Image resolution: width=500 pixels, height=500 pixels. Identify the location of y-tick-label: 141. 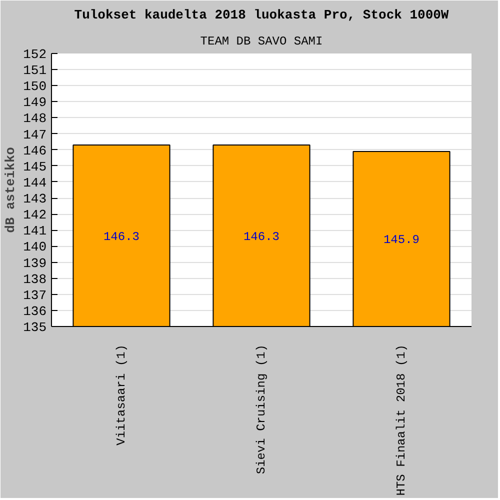
(35, 231).